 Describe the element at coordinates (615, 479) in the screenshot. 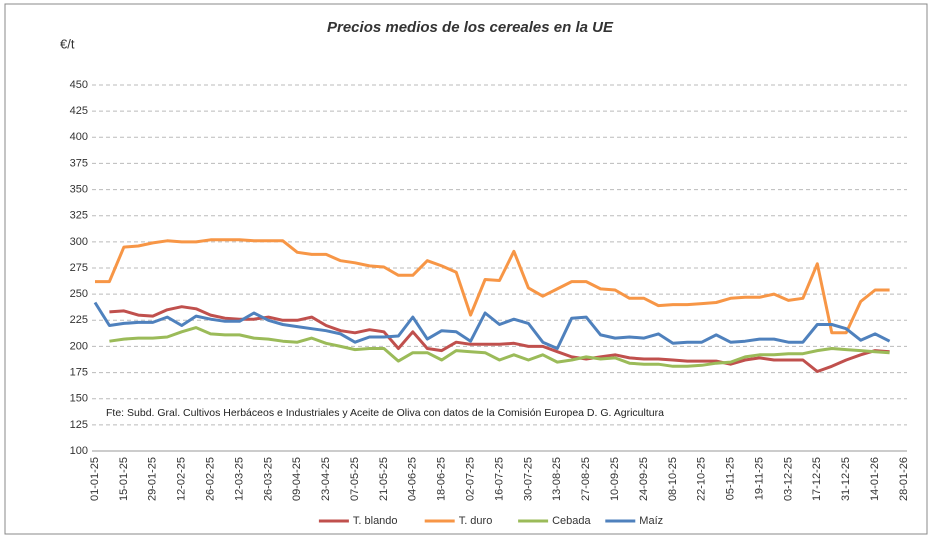

I see `x-tick-label: 10-09-25` at that location.